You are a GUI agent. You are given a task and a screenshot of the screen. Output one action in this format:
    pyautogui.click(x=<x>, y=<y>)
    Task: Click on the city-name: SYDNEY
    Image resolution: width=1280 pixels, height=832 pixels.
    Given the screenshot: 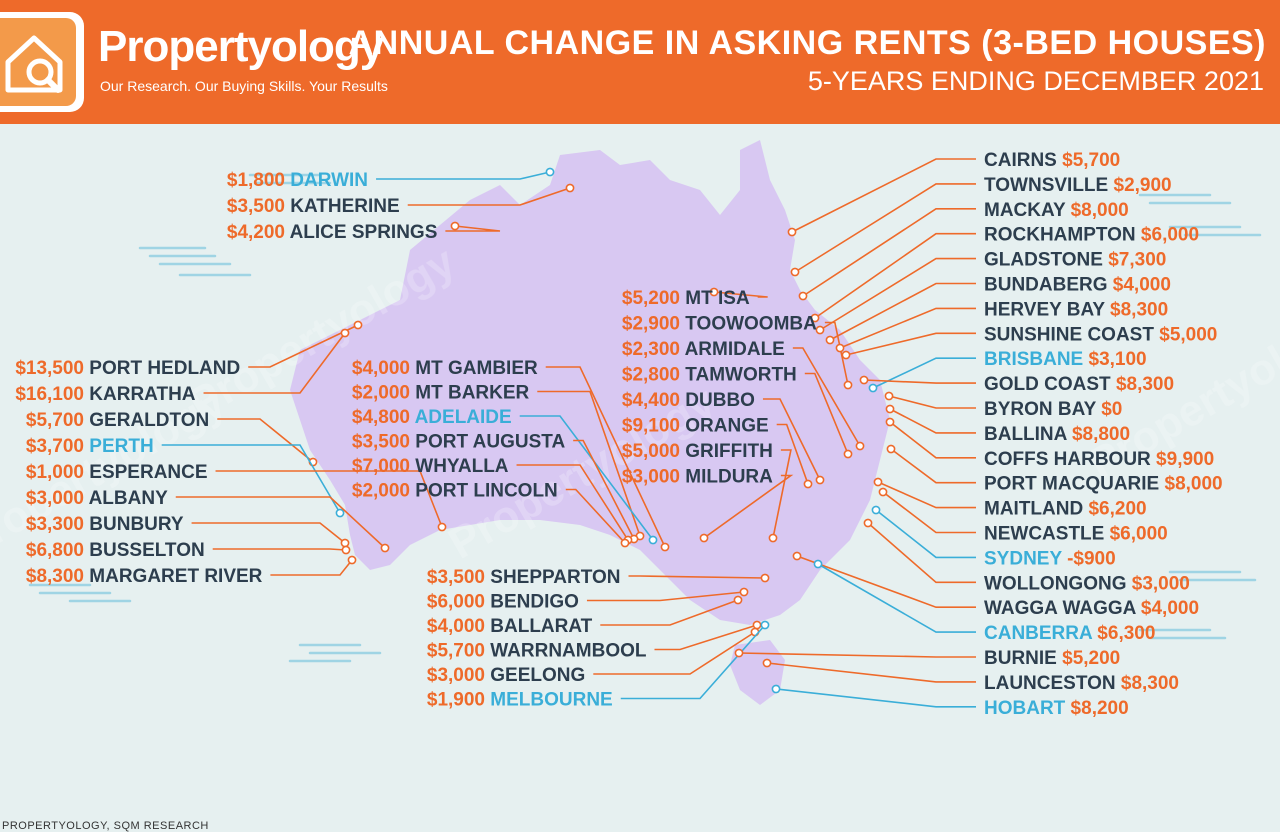 What is the action you would take?
    pyautogui.click(x=1023, y=558)
    